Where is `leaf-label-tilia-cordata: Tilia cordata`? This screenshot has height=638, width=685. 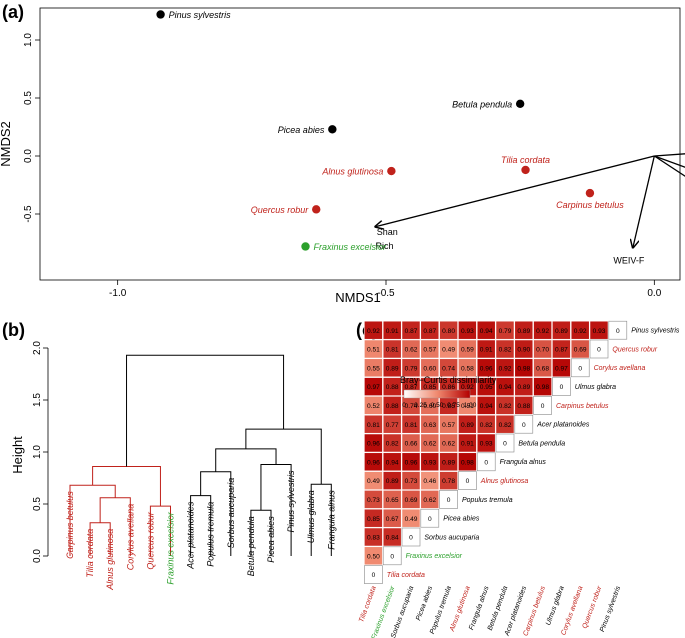 leaf-label-tilia-cordata: Tilia cordata is located at coordinates (90, 553).